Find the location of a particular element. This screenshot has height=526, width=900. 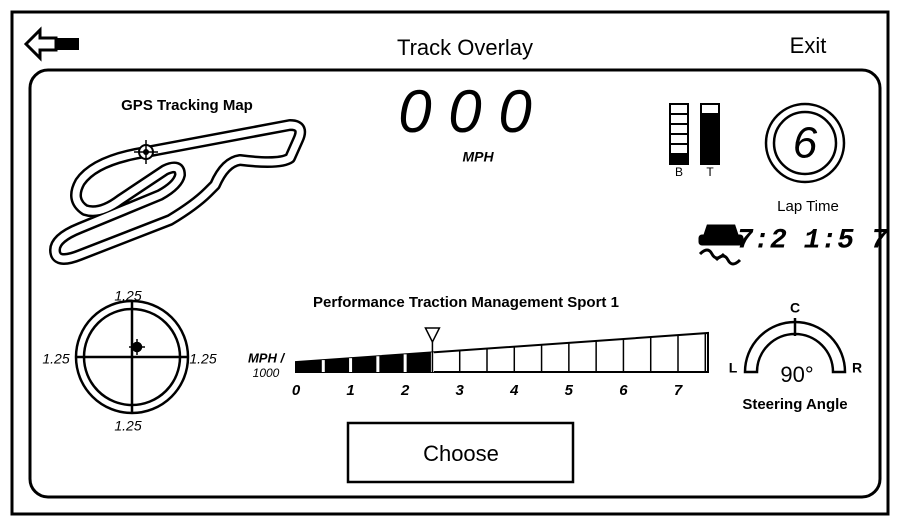

steer-l: L is located at coordinates (733, 368).